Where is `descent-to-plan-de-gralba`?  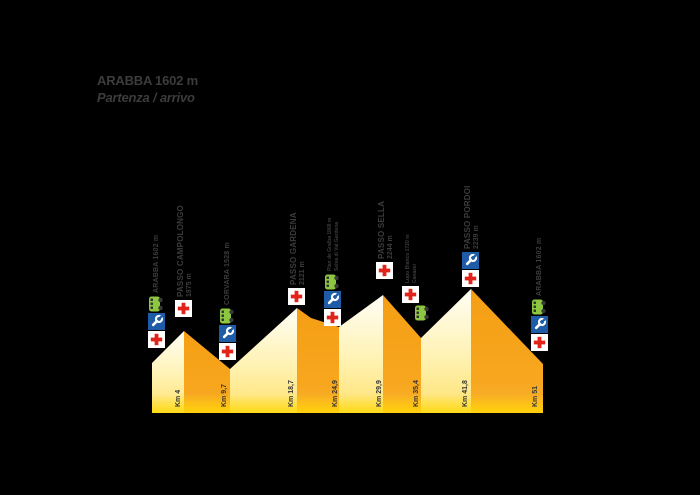 descent-to-plan-de-gralba is located at coordinates (318, 360).